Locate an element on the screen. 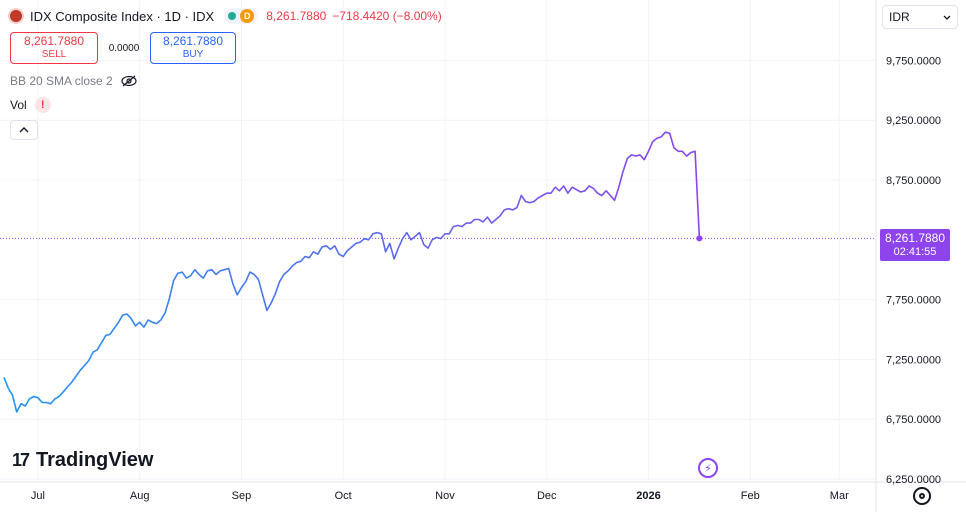  sell-label: SELL is located at coordinates (54, 54).